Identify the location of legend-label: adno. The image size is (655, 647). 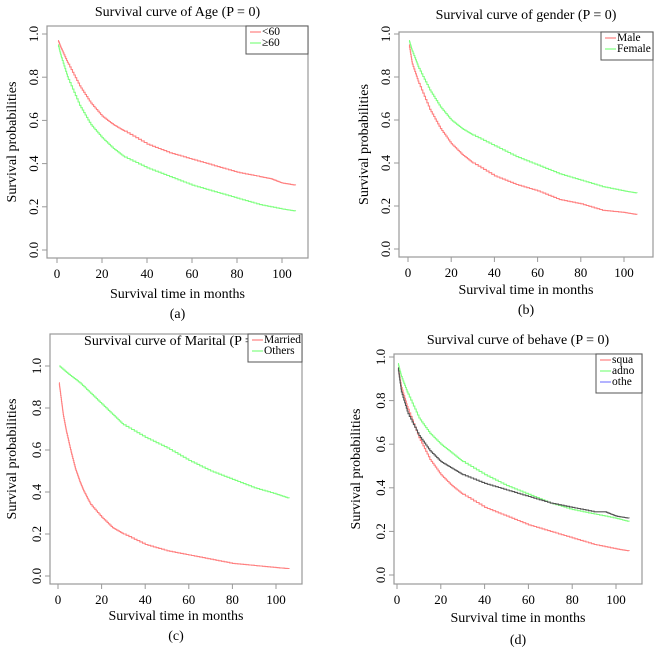
(623, 371).